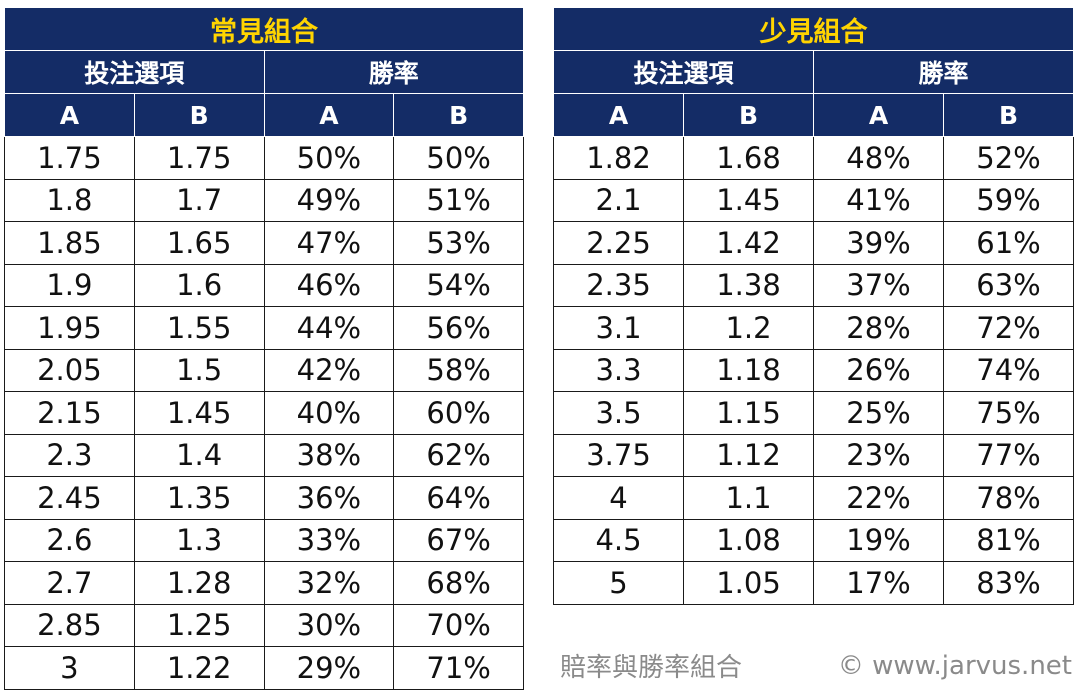 The width and height of the screenshot is (1080, 694). I want to click on table-cell: 41%, so click(878, 200).